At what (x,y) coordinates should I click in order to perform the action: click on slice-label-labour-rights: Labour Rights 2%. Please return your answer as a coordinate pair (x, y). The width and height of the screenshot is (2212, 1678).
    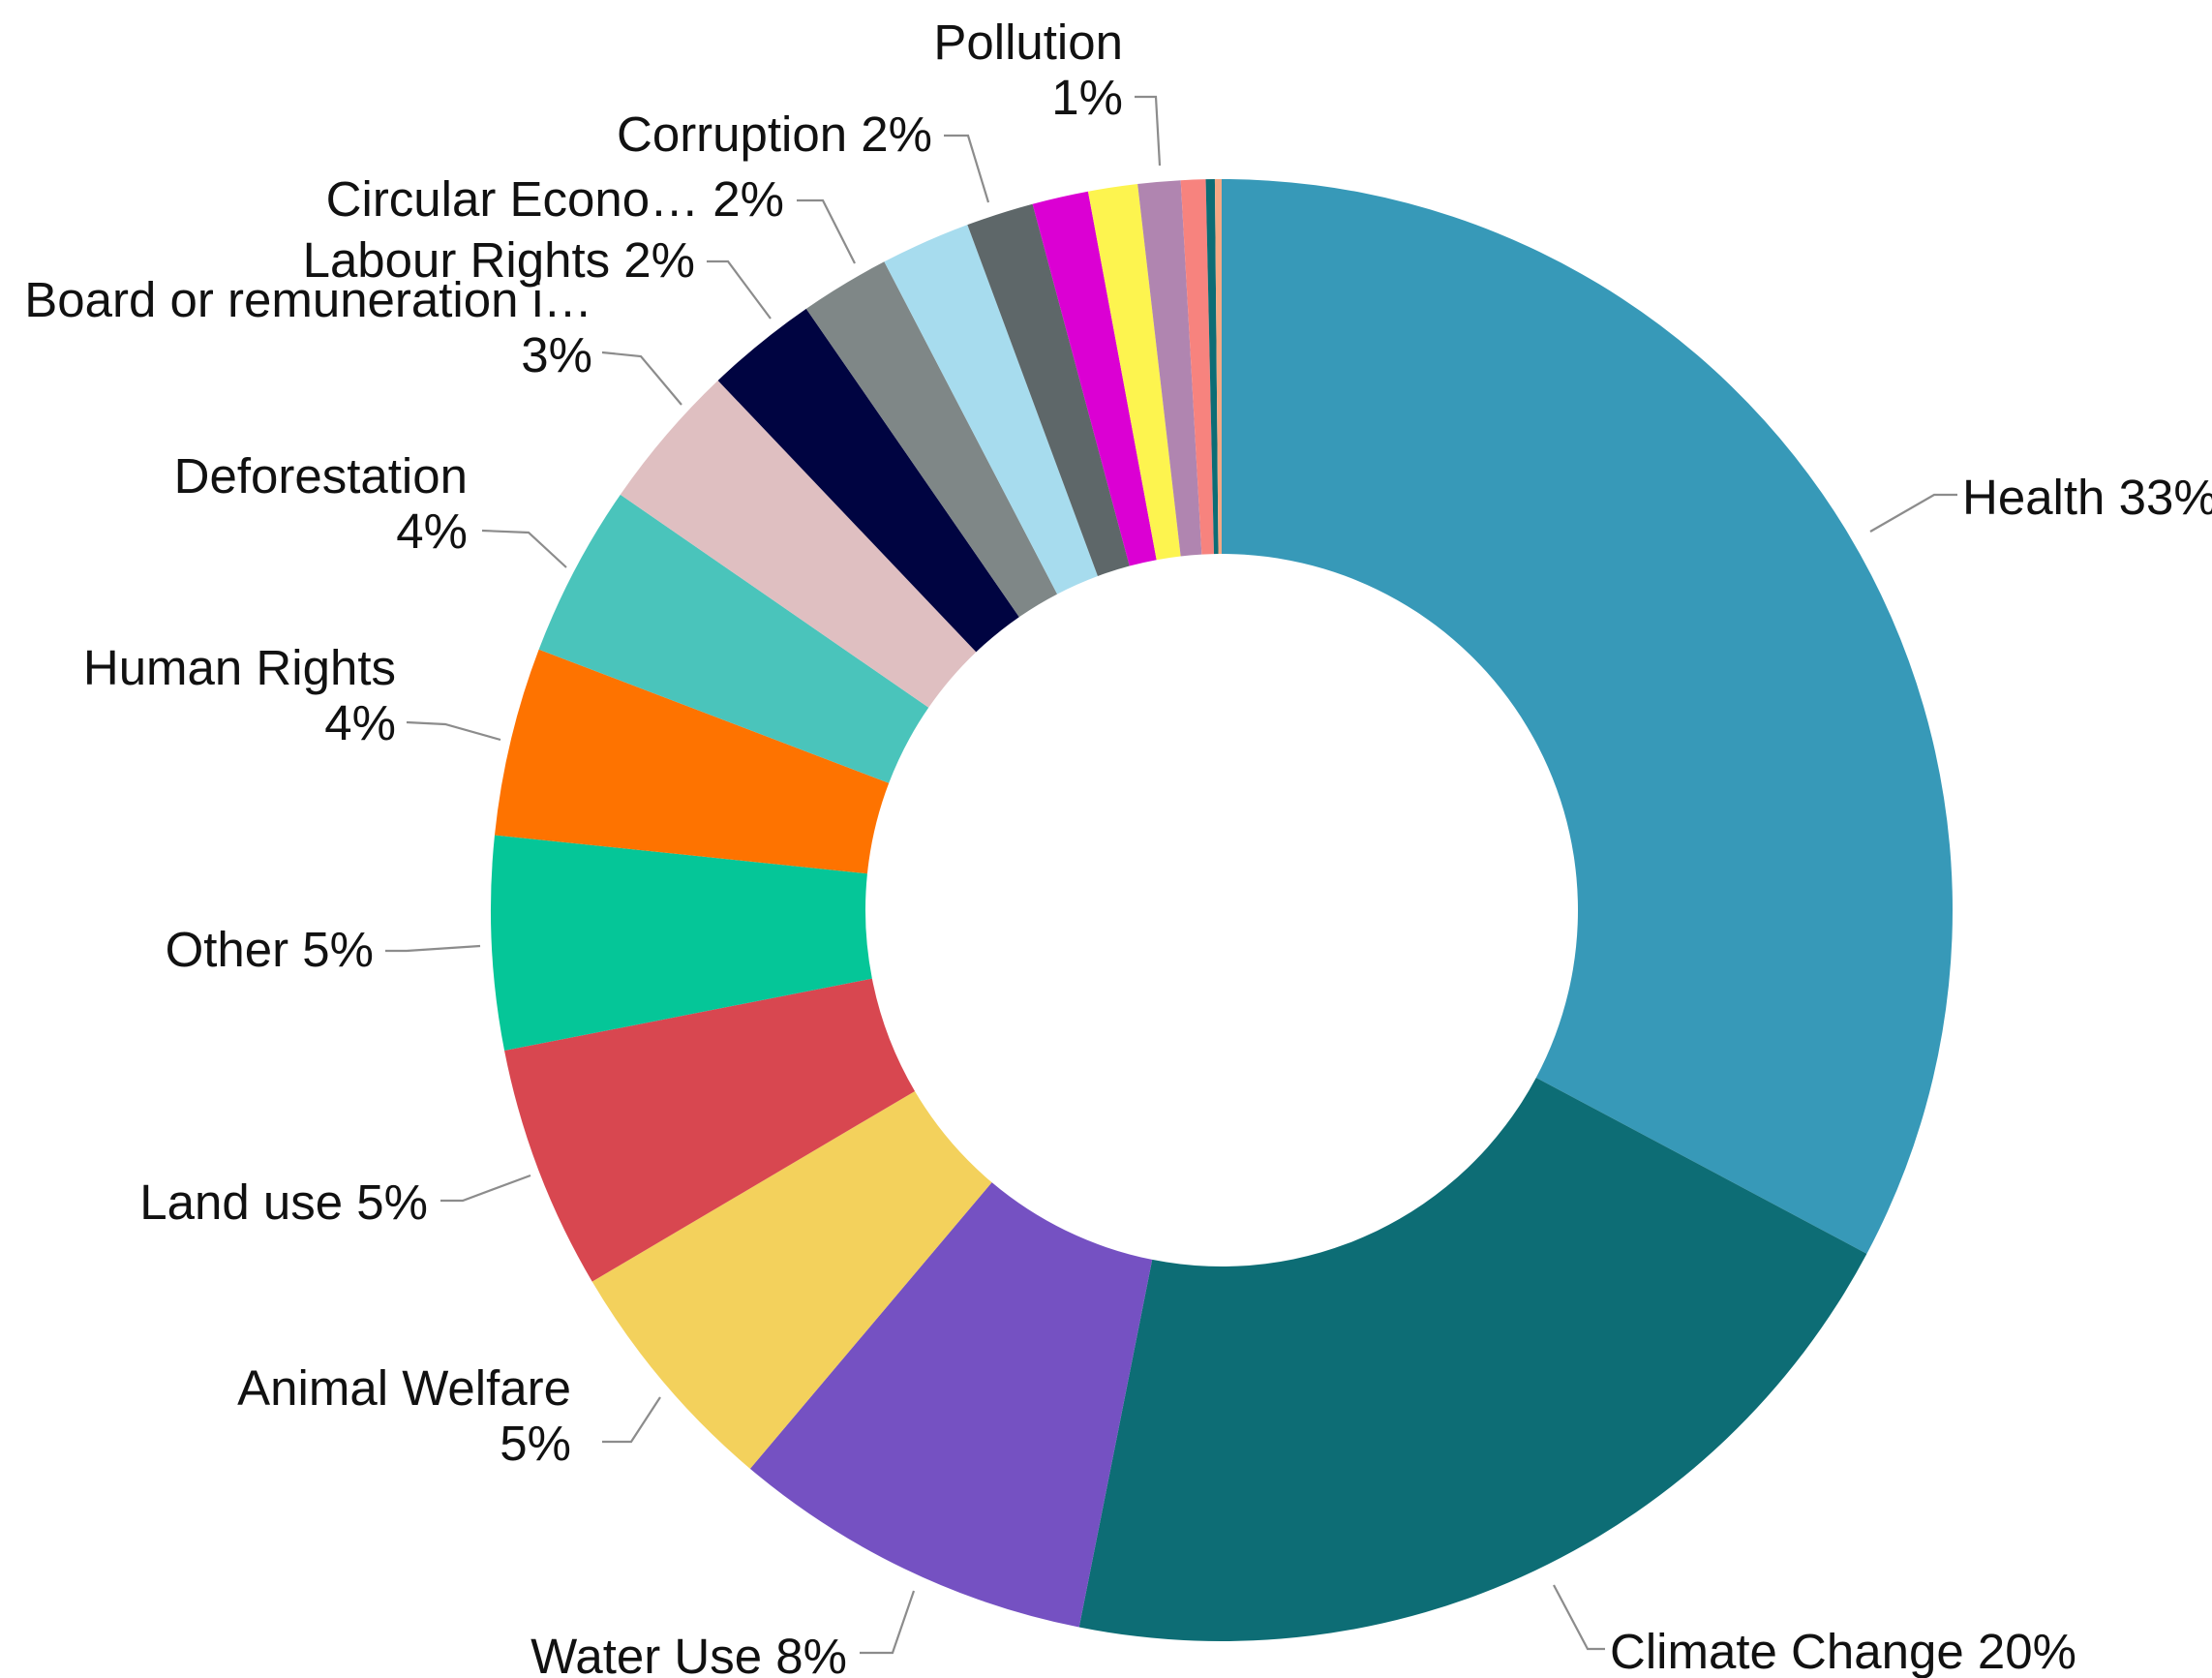
    Looking at the image, I should click on (499, 260).